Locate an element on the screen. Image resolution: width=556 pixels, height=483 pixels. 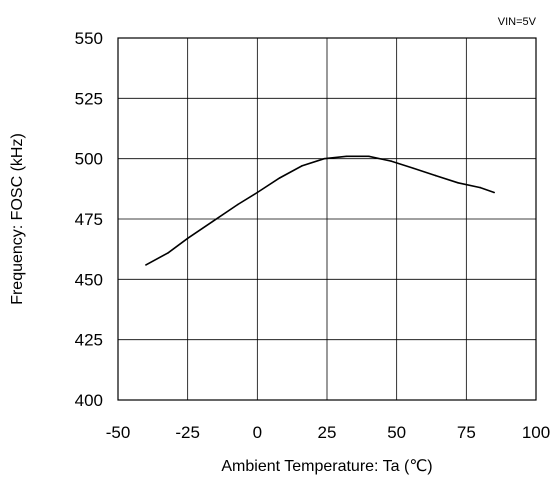
x-tick-label: 75 is located at coordinates (466, 432).